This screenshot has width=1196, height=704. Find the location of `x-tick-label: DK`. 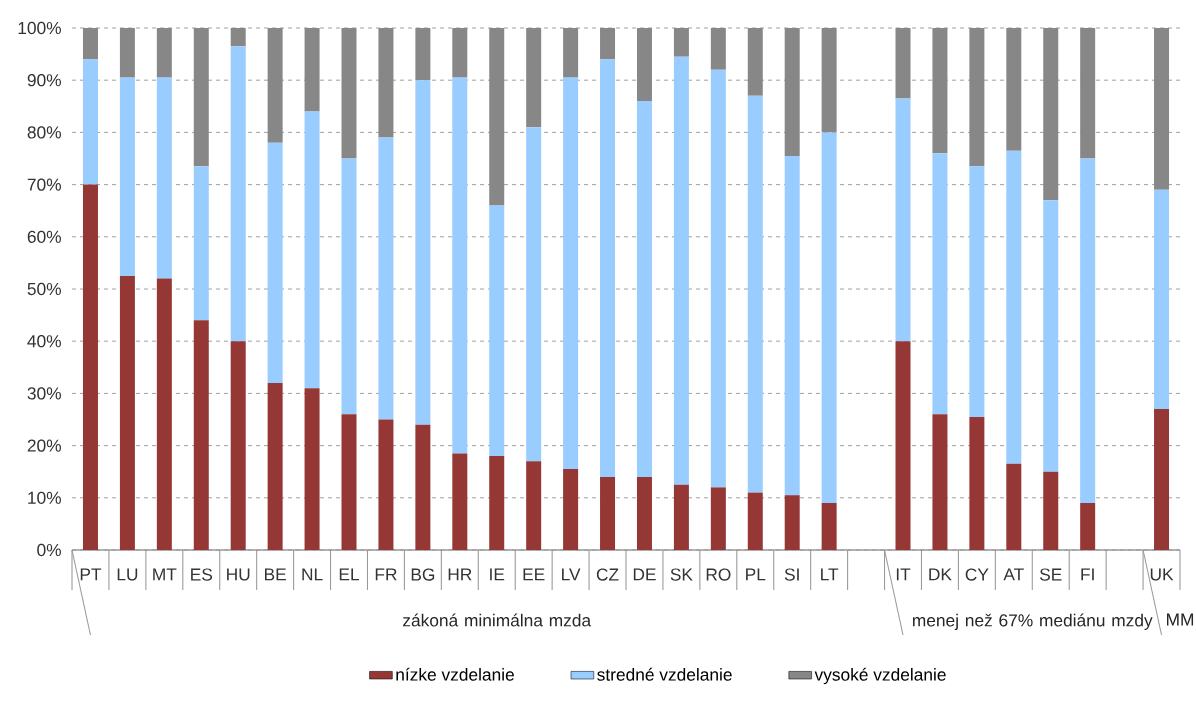

x-tick-label: DK is located at coordinates (940, 574).